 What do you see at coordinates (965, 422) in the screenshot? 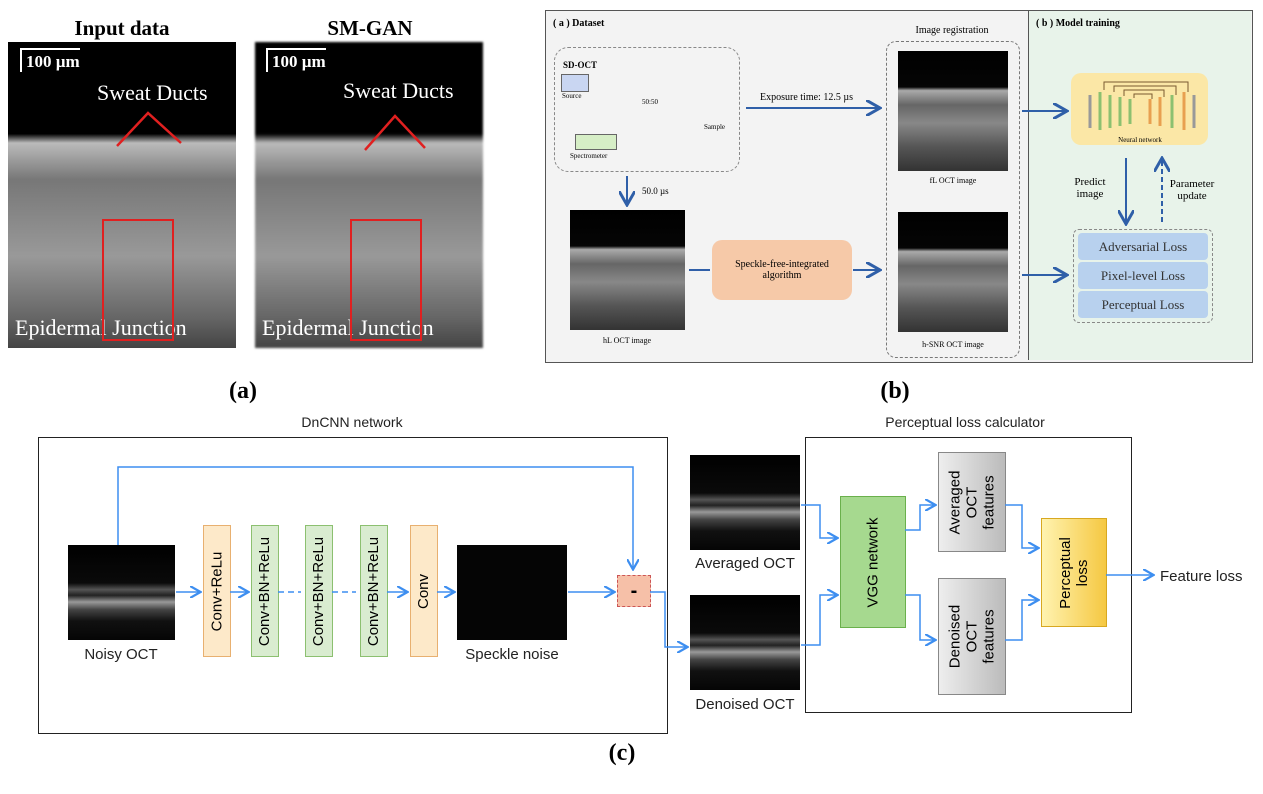
I see `perceptual-title: Perceptual loss calculator` at bounding box center [965, 422].